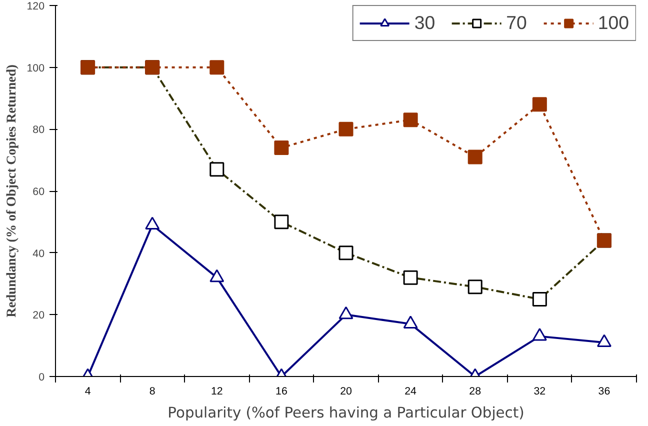 The width and height of the screenshot is (648, 426). I want to click on y-tick-label: 20, so click(38, 316).